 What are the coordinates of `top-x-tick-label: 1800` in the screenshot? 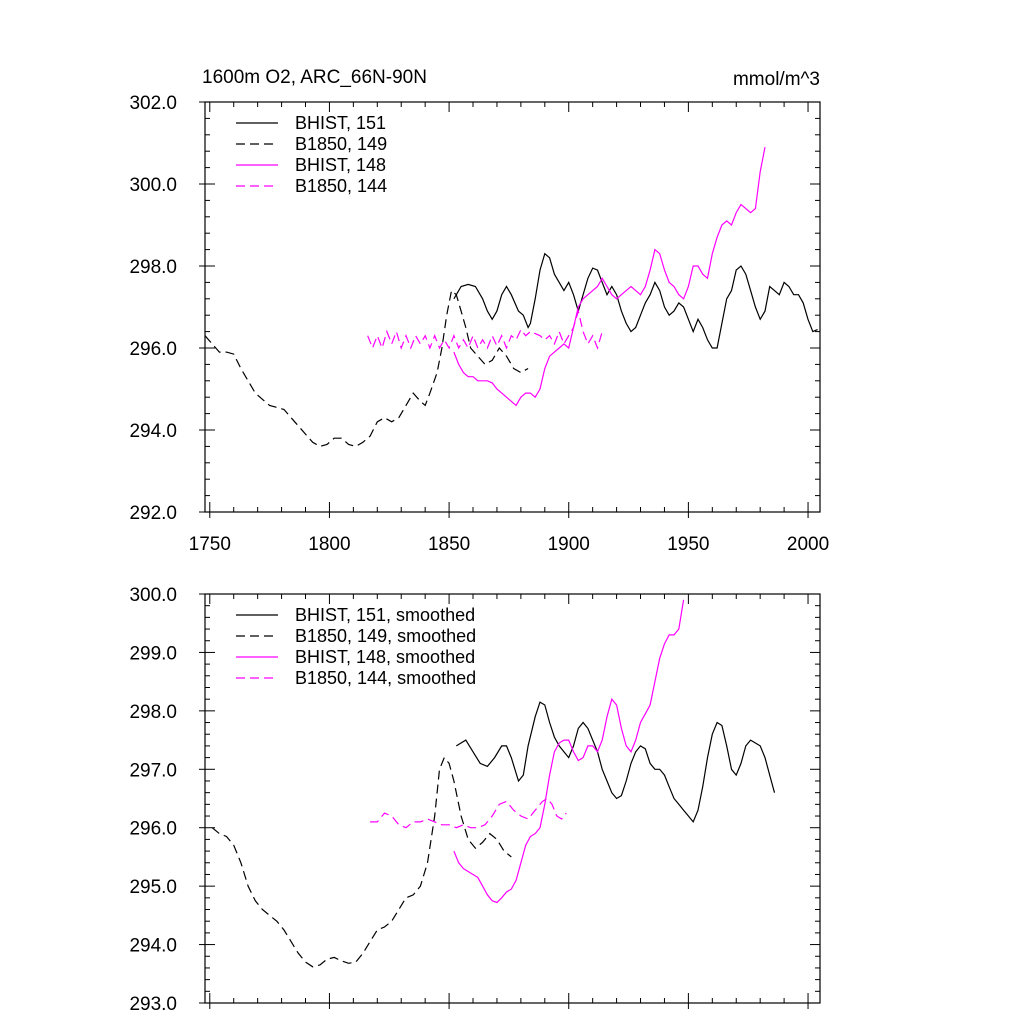 It's located at (329, 544).